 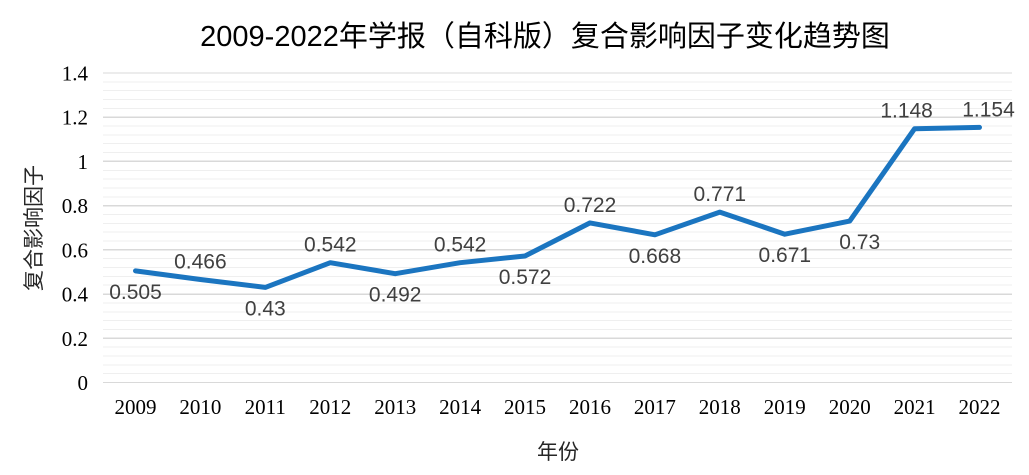 I want to click on data-point-label: 0.671, so click(x=785, y=255).